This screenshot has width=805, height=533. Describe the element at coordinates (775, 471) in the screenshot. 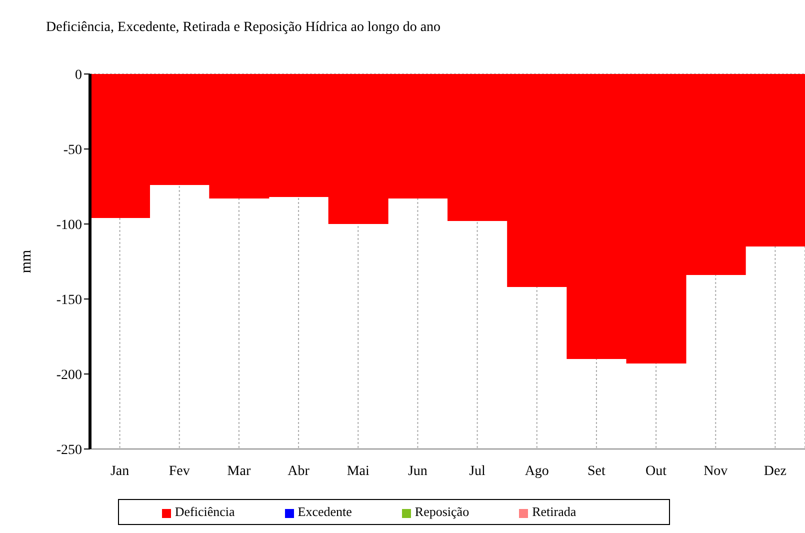

I see `x-tick-label: Dez` at that location.